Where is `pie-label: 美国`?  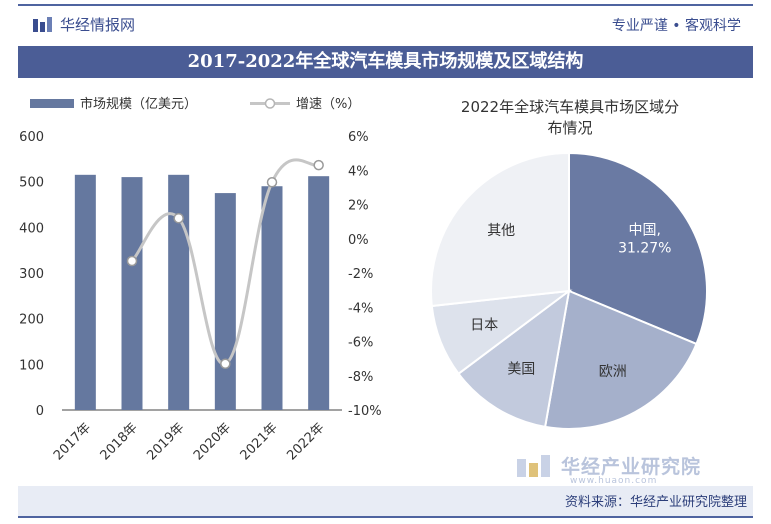
pie-label: 美国 is located at coordinates (521, 370).